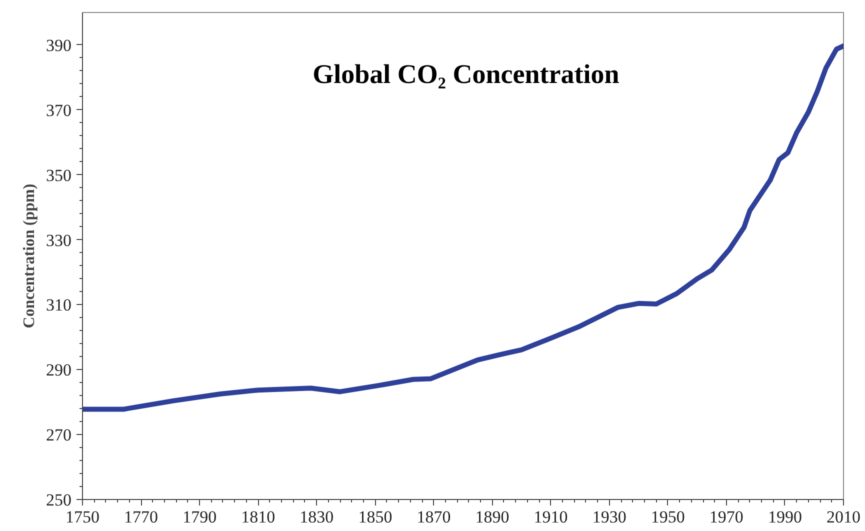  I want to click on x-tick-label: 2010, so click(843, 517).